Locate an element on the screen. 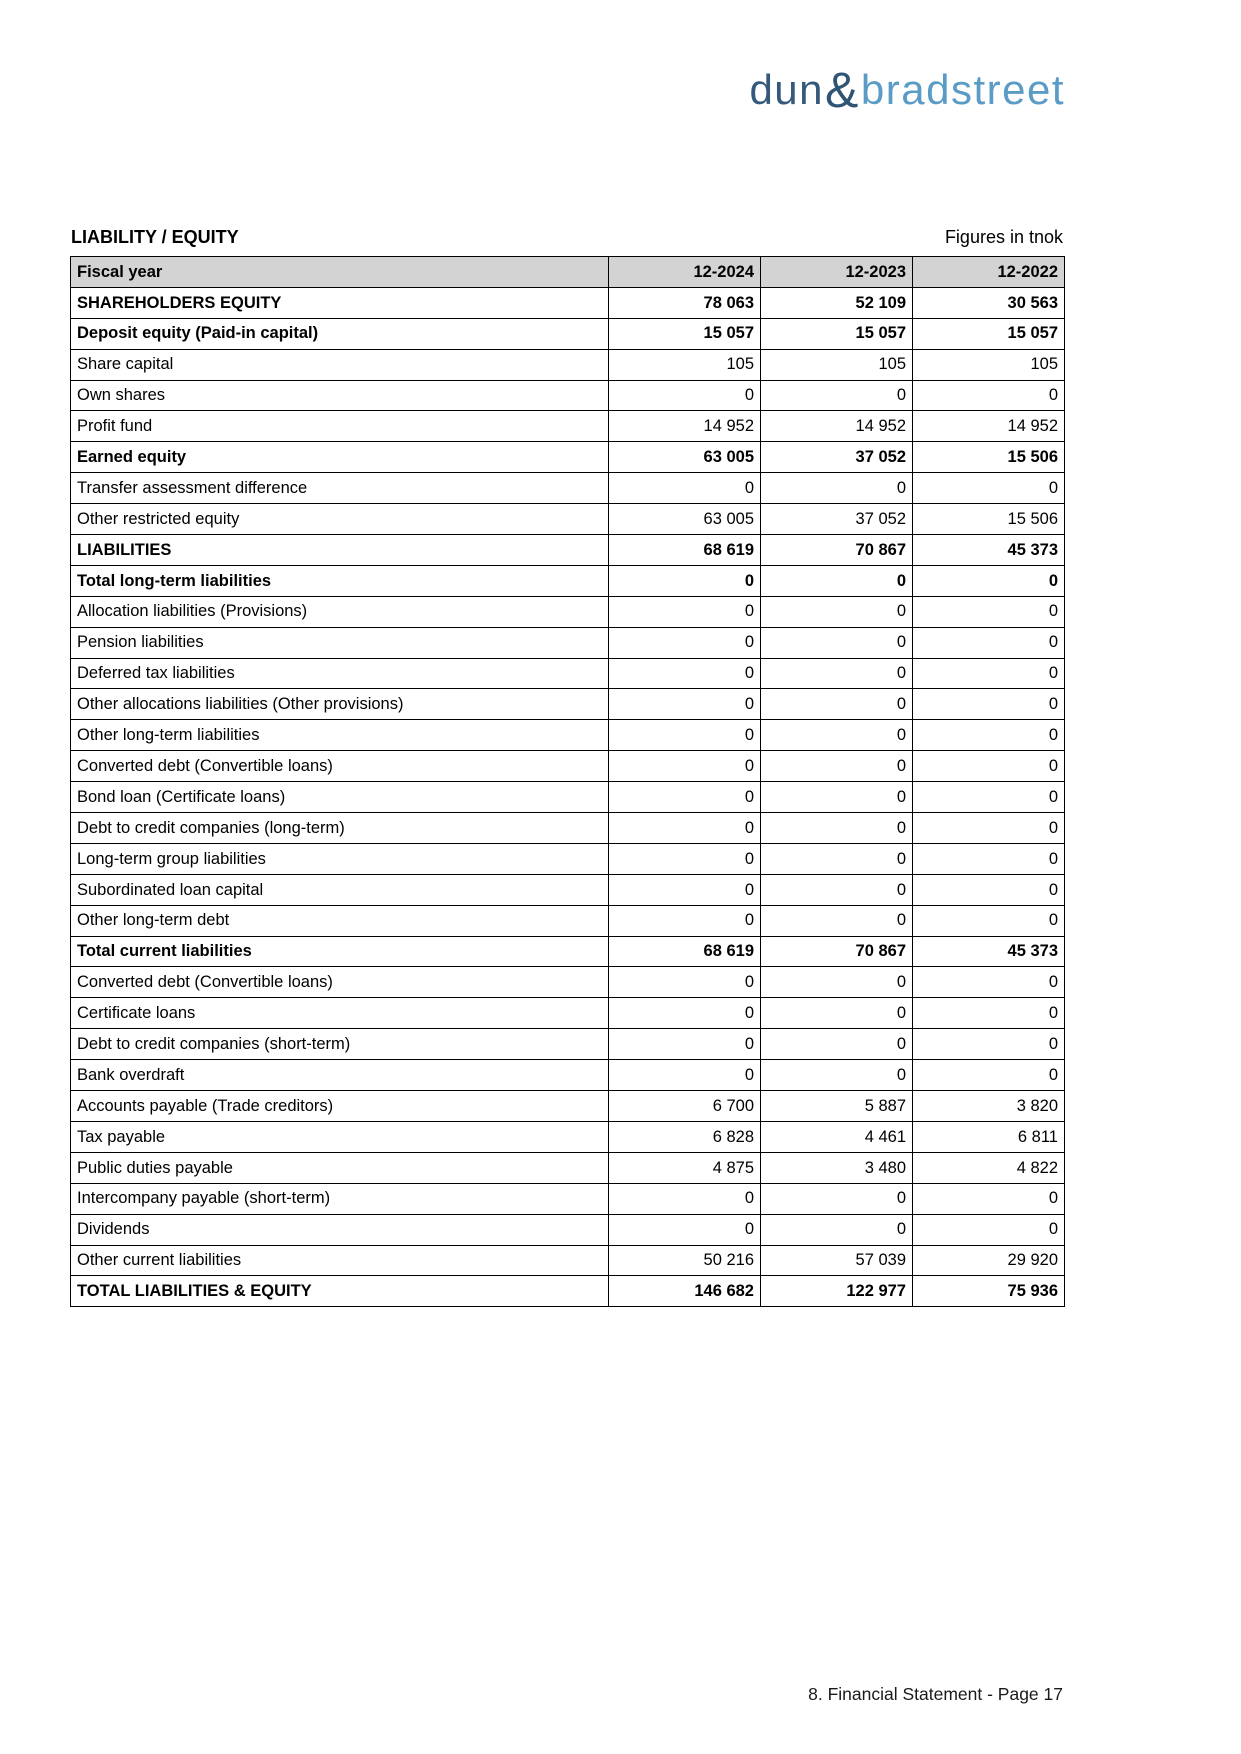 Image resolution: width=1241 pixels, height=1754 pixels. row-value: 52 109 is located at coordinates (836, 302).